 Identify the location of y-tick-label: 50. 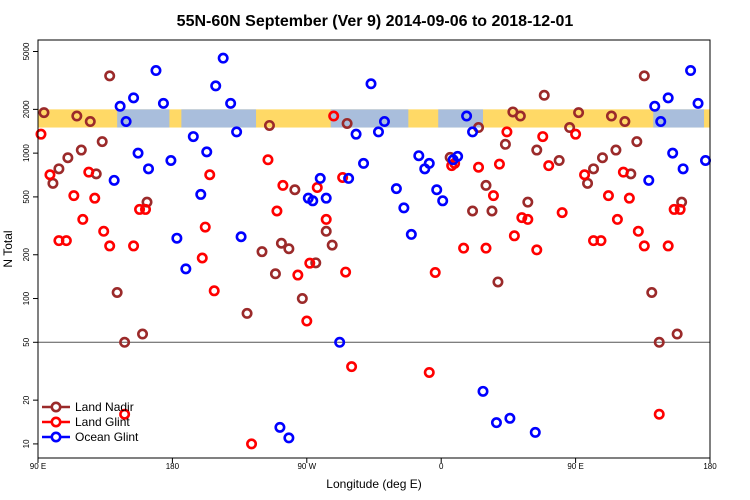
(26, 341).